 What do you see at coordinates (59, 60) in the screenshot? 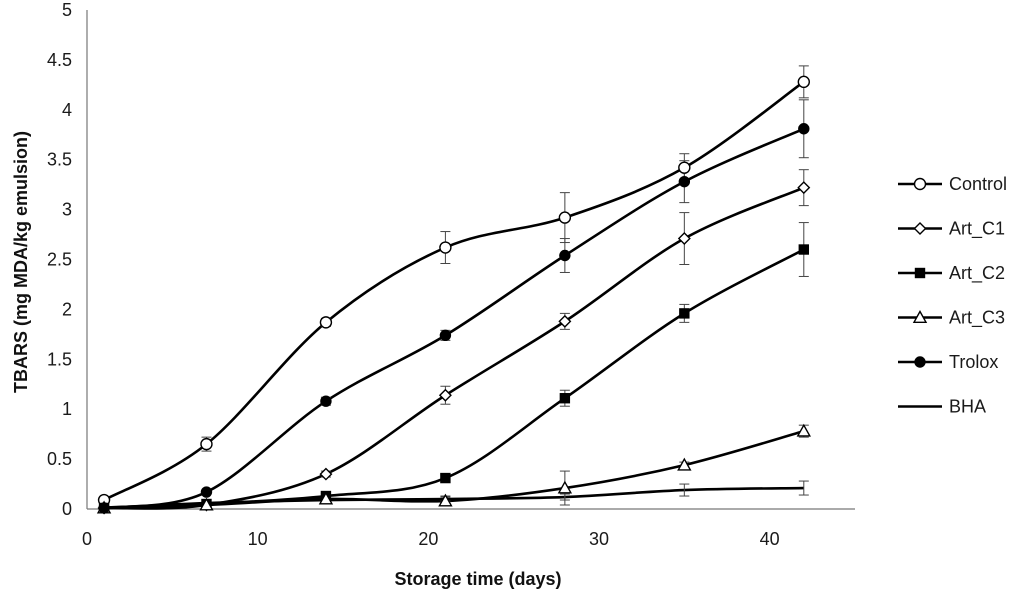
I see `y-tick-label: 4.5` at bounding box center [59, 60].